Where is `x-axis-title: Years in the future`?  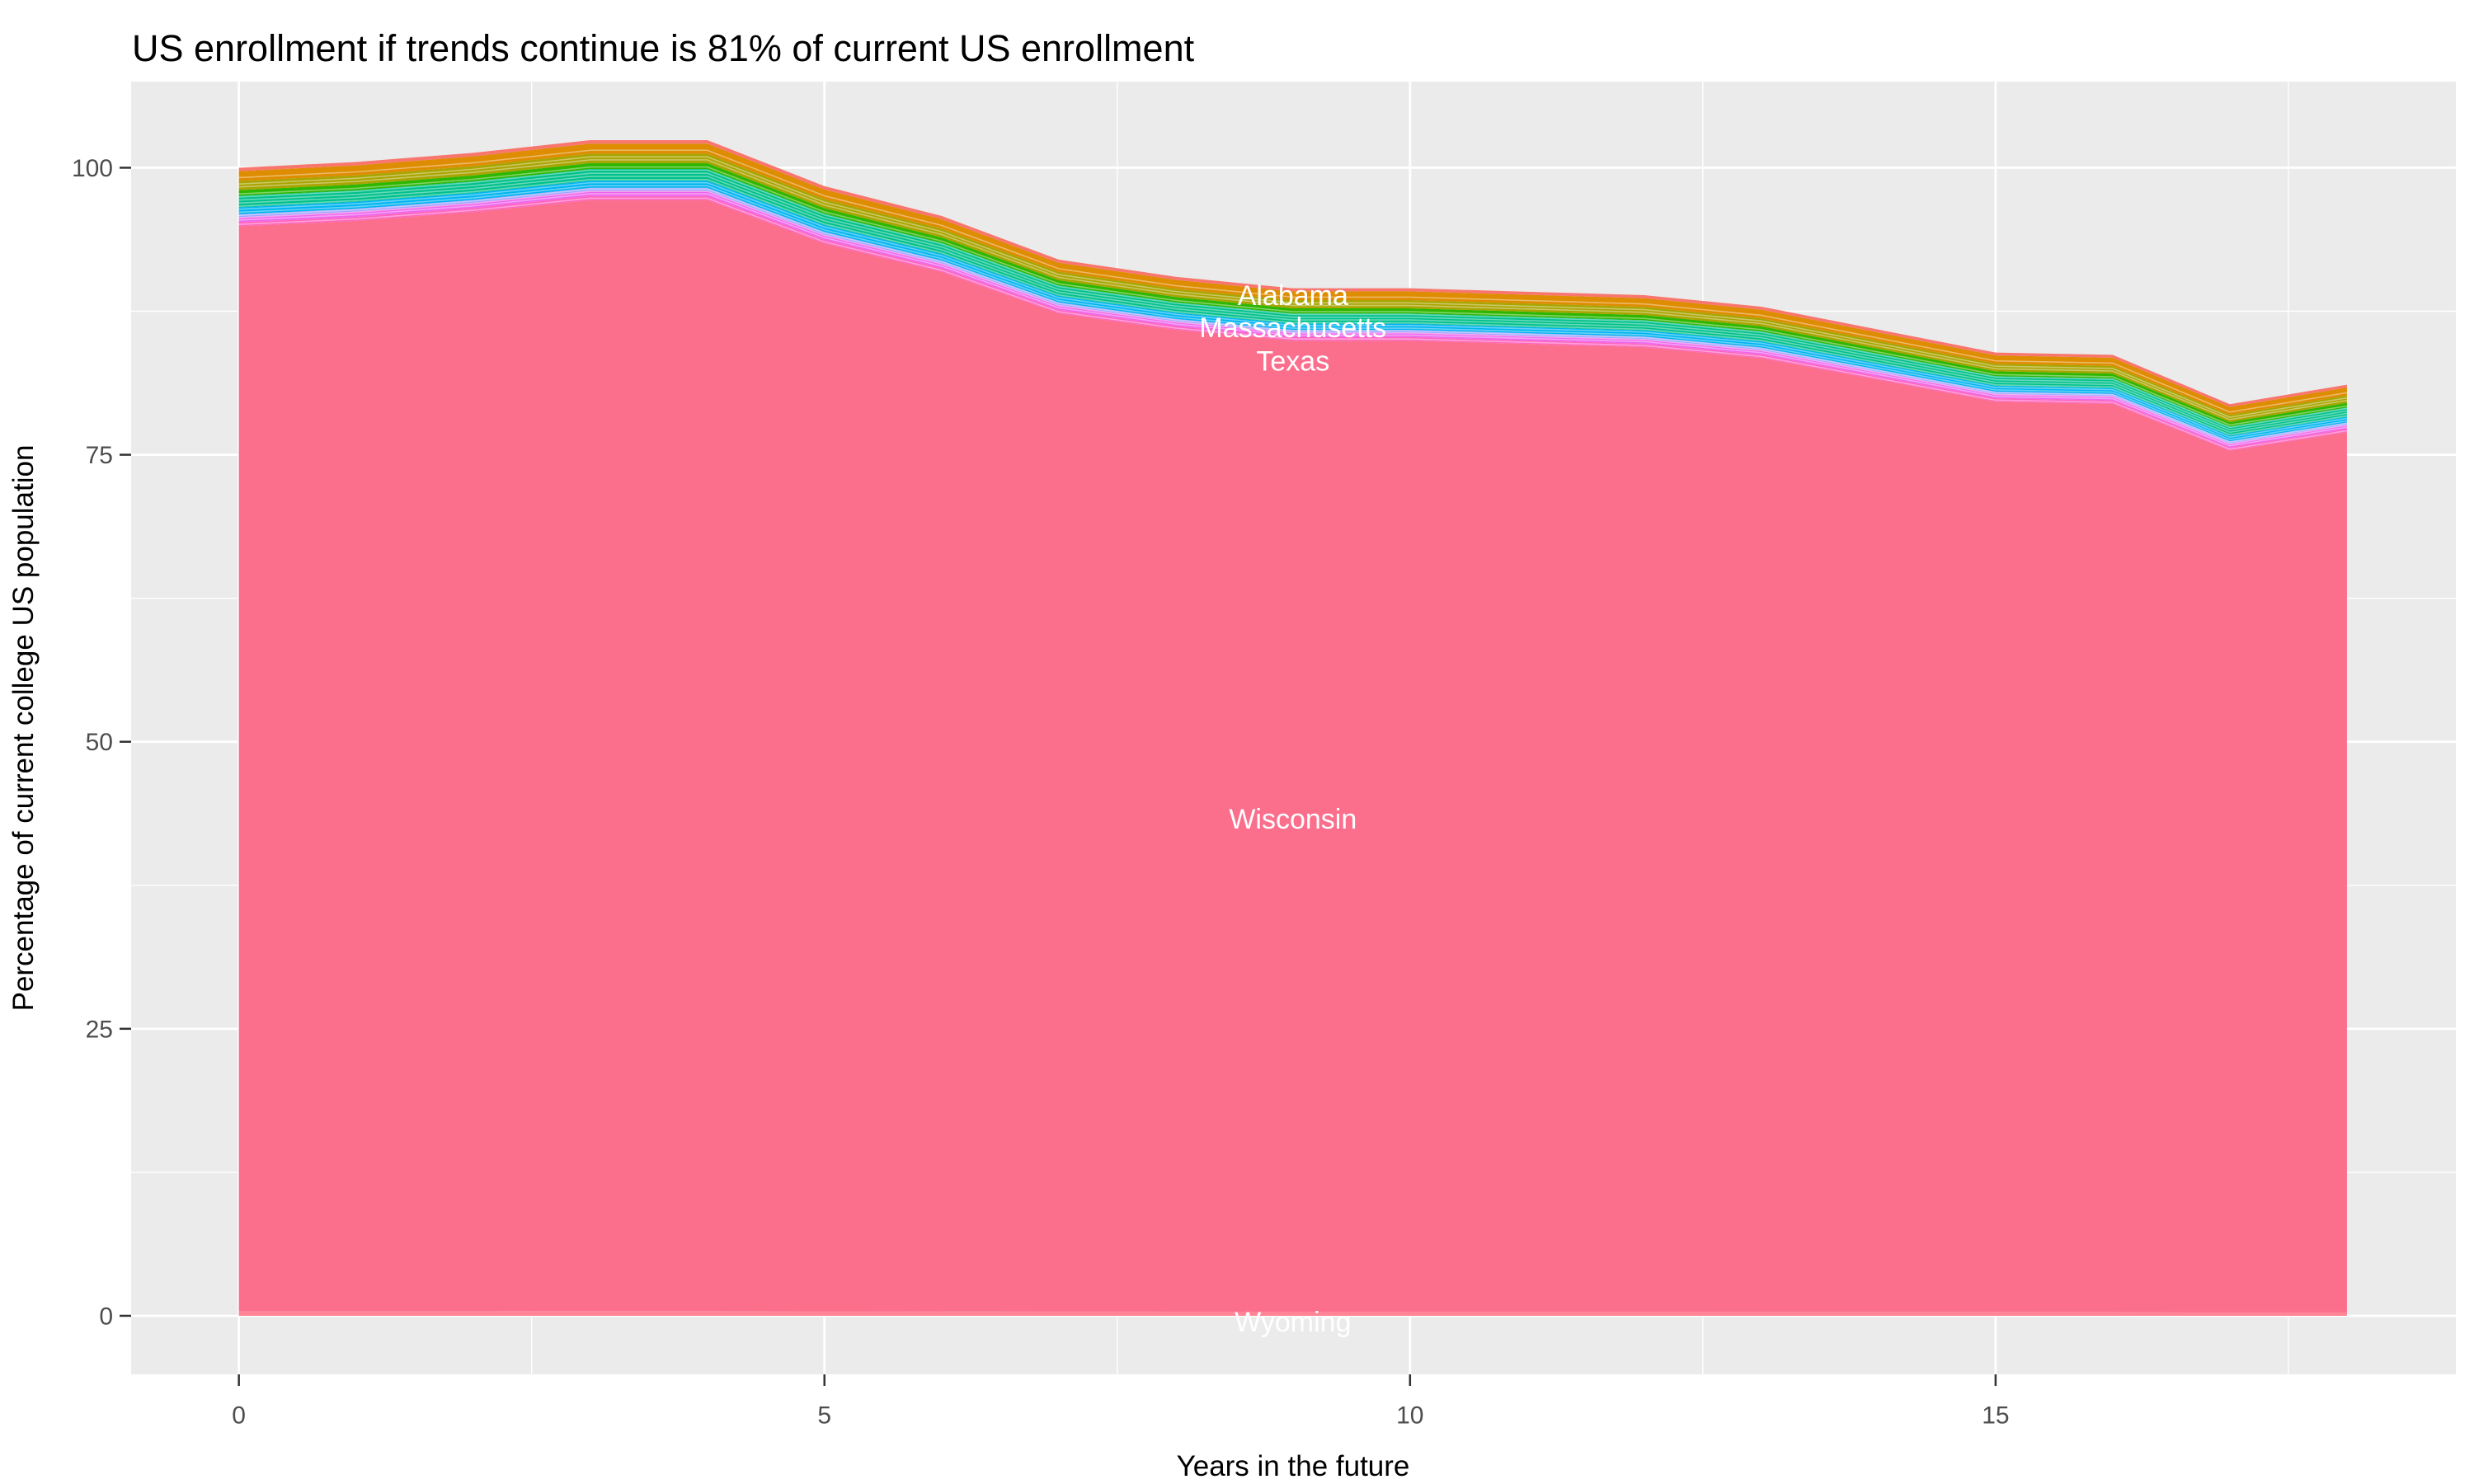
x-axis-title: Years in the future is located at coordinates (1293, 1466).